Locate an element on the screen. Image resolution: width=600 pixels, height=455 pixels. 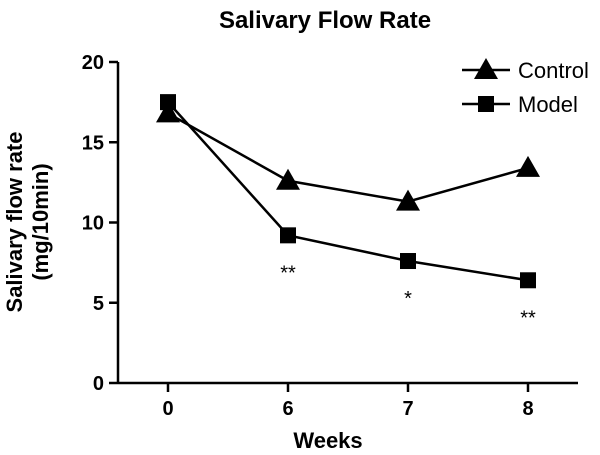
x-tick-label: 0 is located at coordinates (167, 409).